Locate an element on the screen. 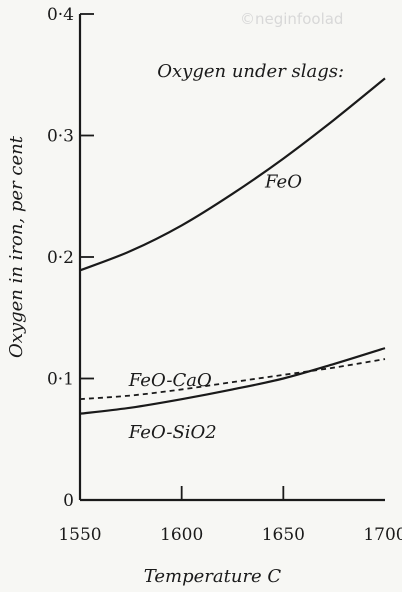  x-tick-label: 1600 is located at coordinates (181, 535).